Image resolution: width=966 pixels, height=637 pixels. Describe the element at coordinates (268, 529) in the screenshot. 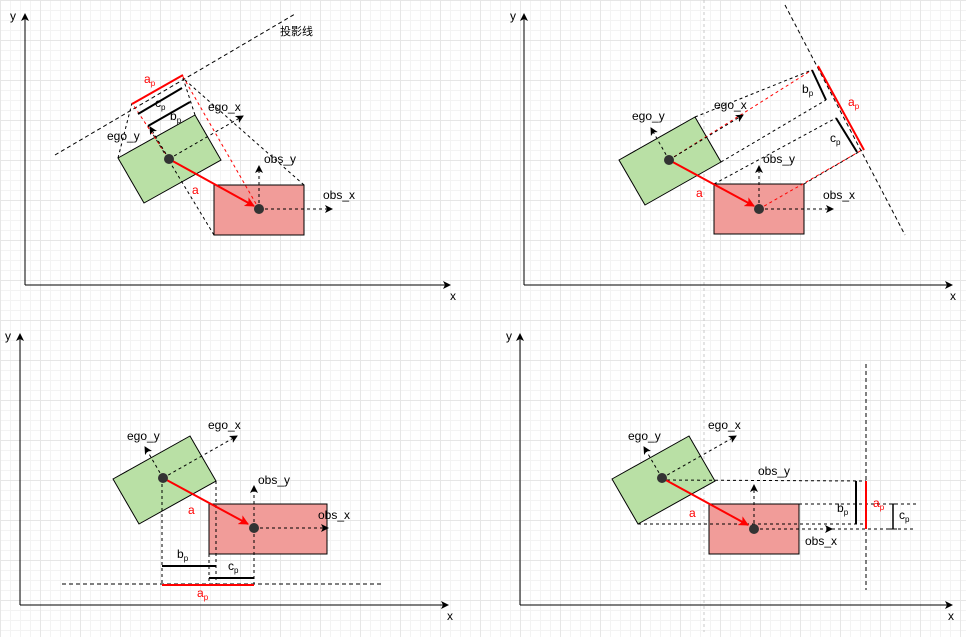

I see `obstacle-box` at that location.